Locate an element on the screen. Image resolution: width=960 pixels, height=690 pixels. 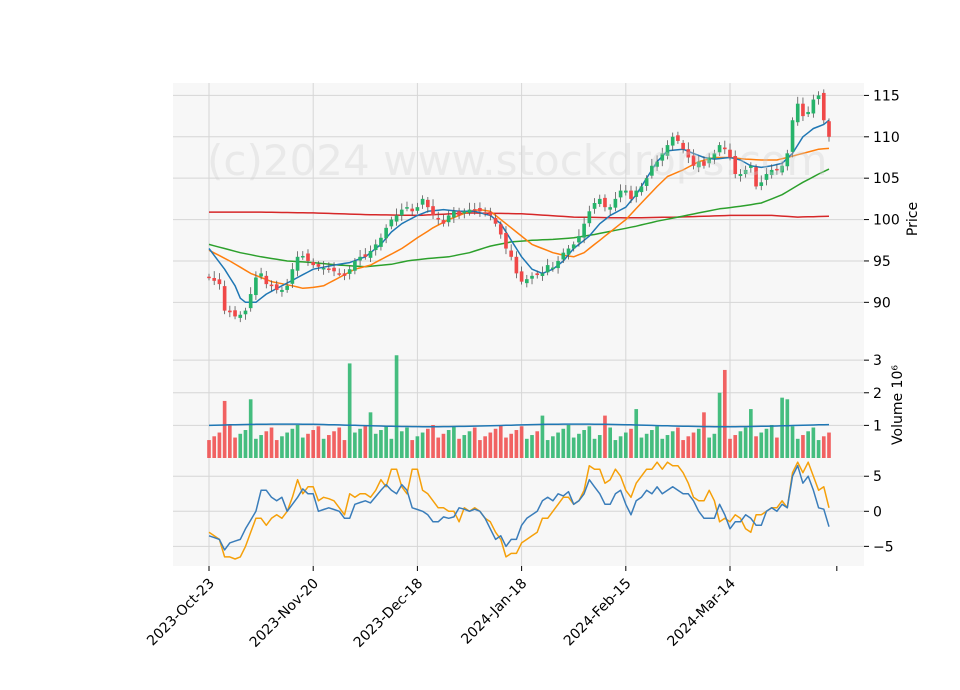
volume-ytick-label-0: 1 is located at coordinates (877, 426).